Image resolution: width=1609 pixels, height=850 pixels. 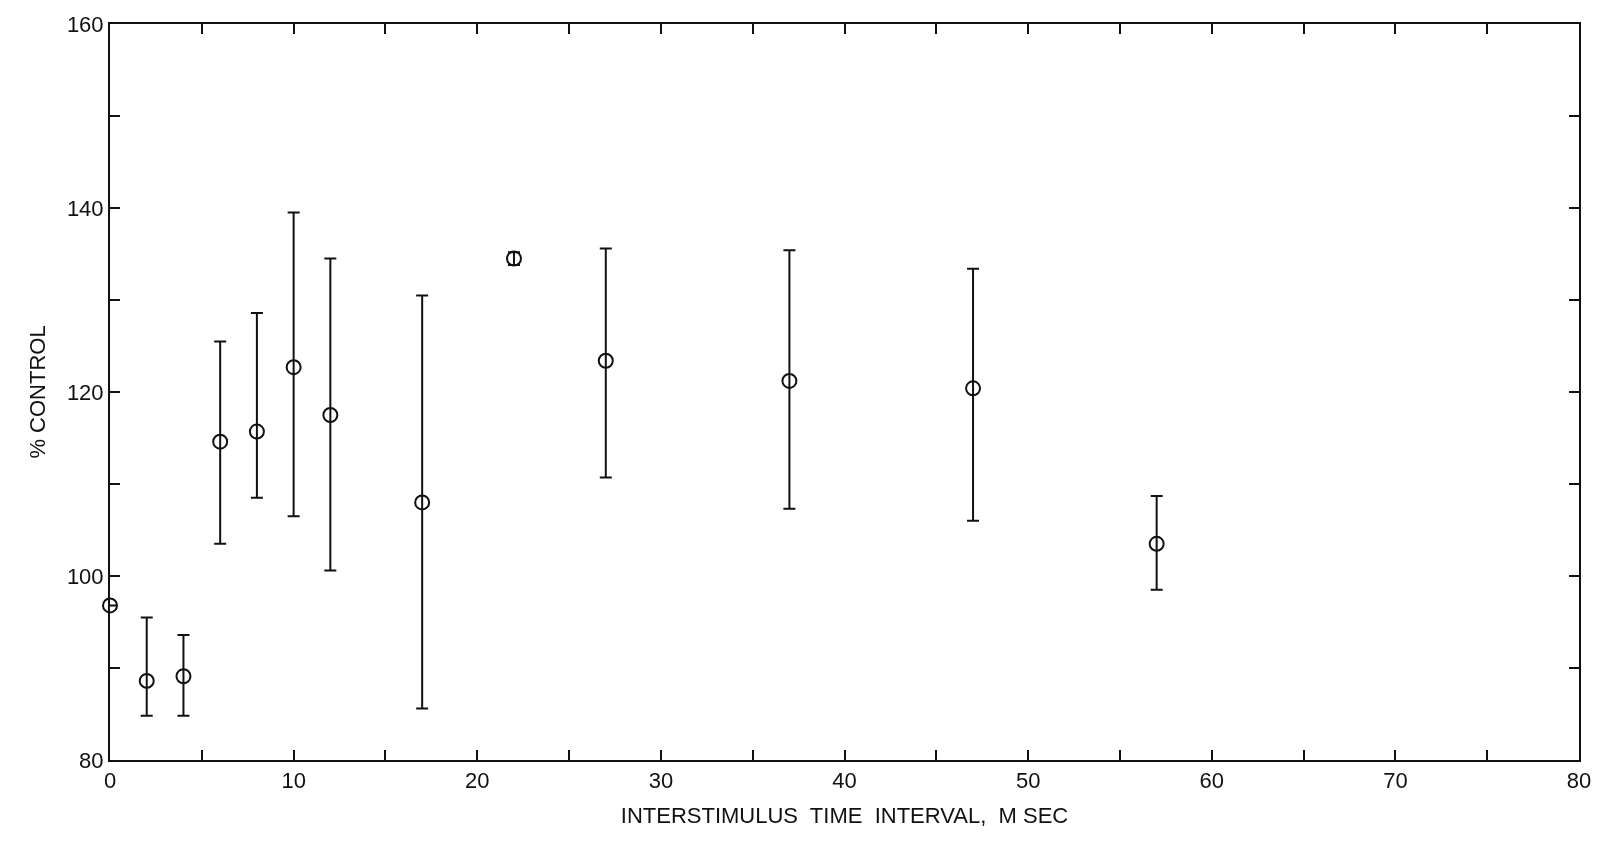 What do you see at coordinates (85, 24) in the screenshot?
I see `y-tick-label: 160` at bounding box center [85, 24].